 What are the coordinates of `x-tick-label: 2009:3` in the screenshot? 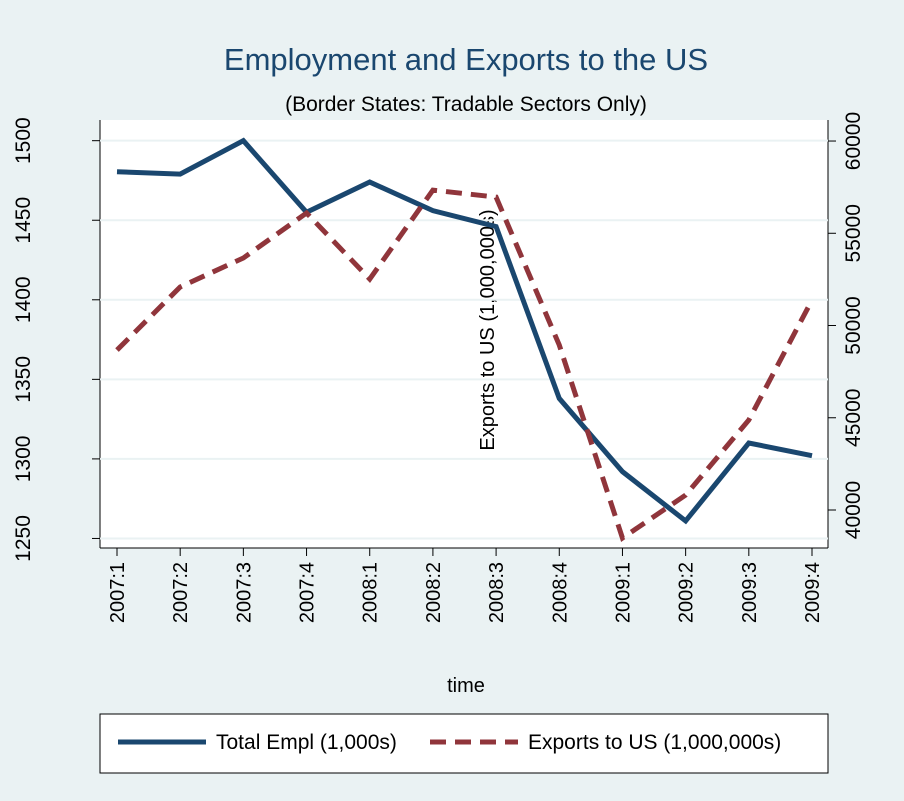 It's located at (750, 592).